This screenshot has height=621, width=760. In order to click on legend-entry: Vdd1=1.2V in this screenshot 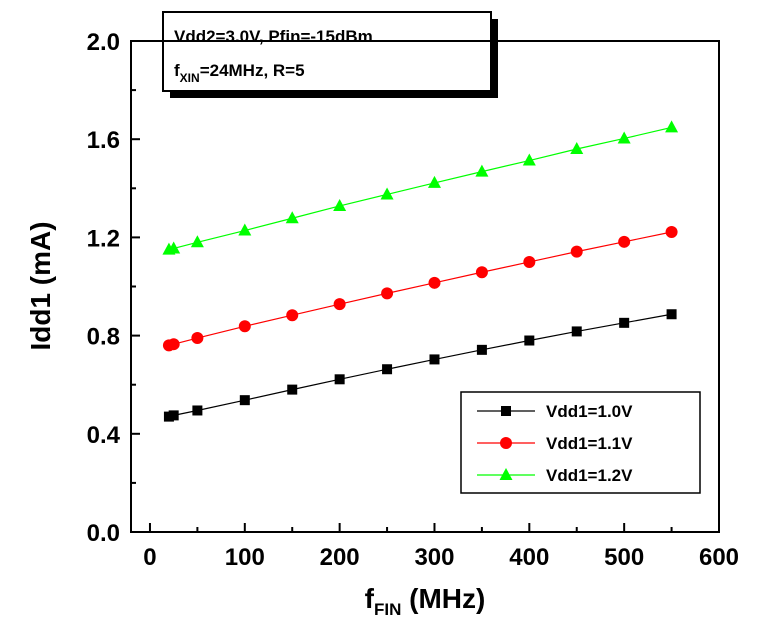, I will do `click(555, 475)`.